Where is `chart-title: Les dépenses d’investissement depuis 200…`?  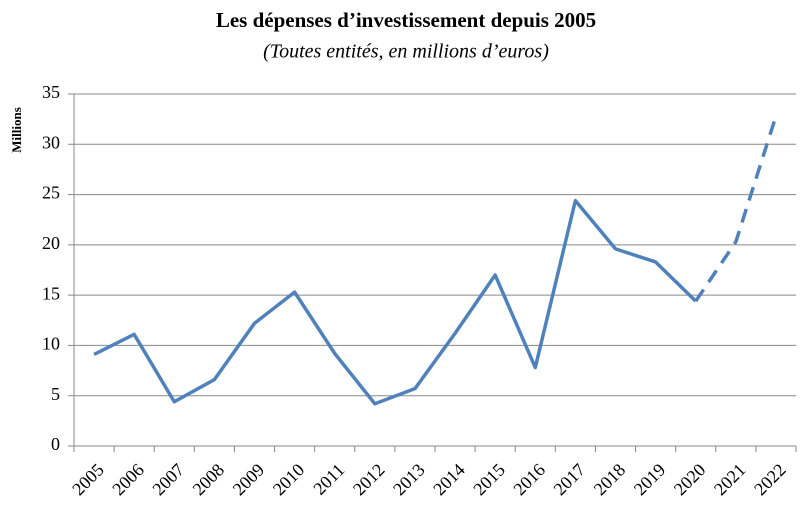
chart-title: Les dépenses d’investissement depuis 200… is located at coordinates (406, 20).